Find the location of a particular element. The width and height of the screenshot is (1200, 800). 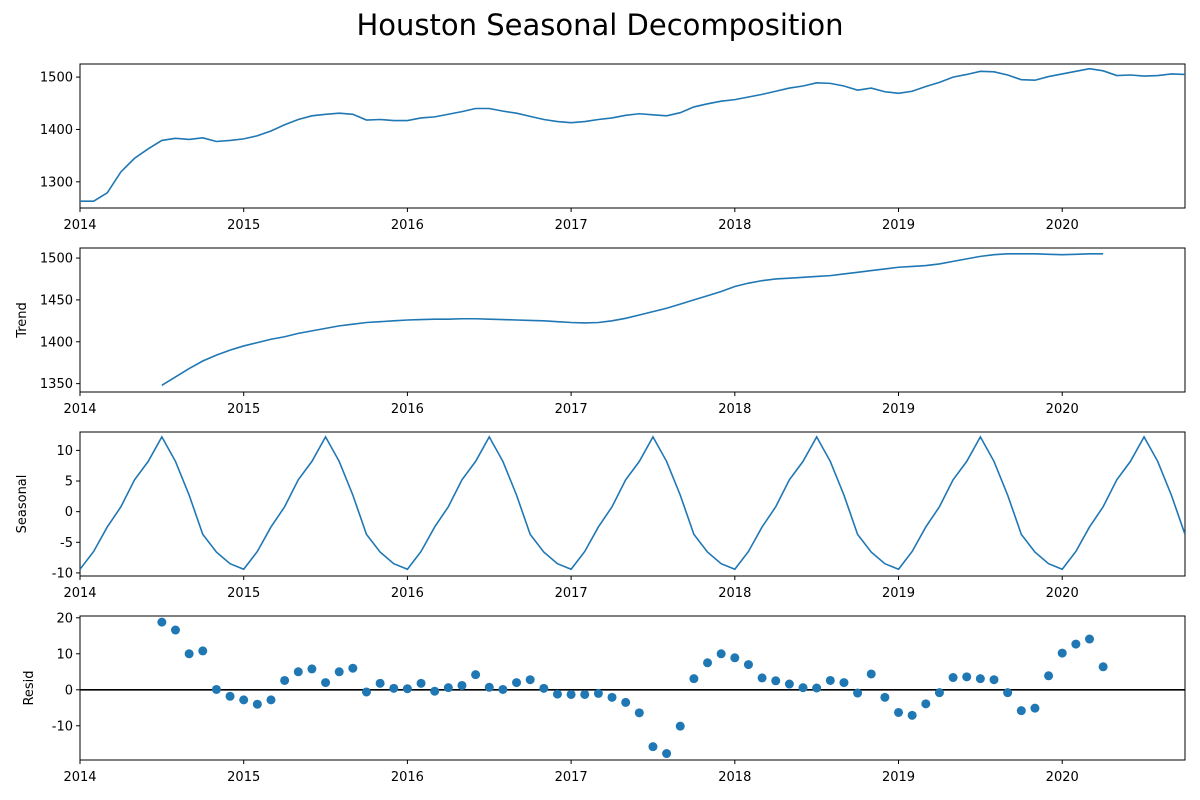

y-tick-label: 20 is located at coordinates (64, 618).